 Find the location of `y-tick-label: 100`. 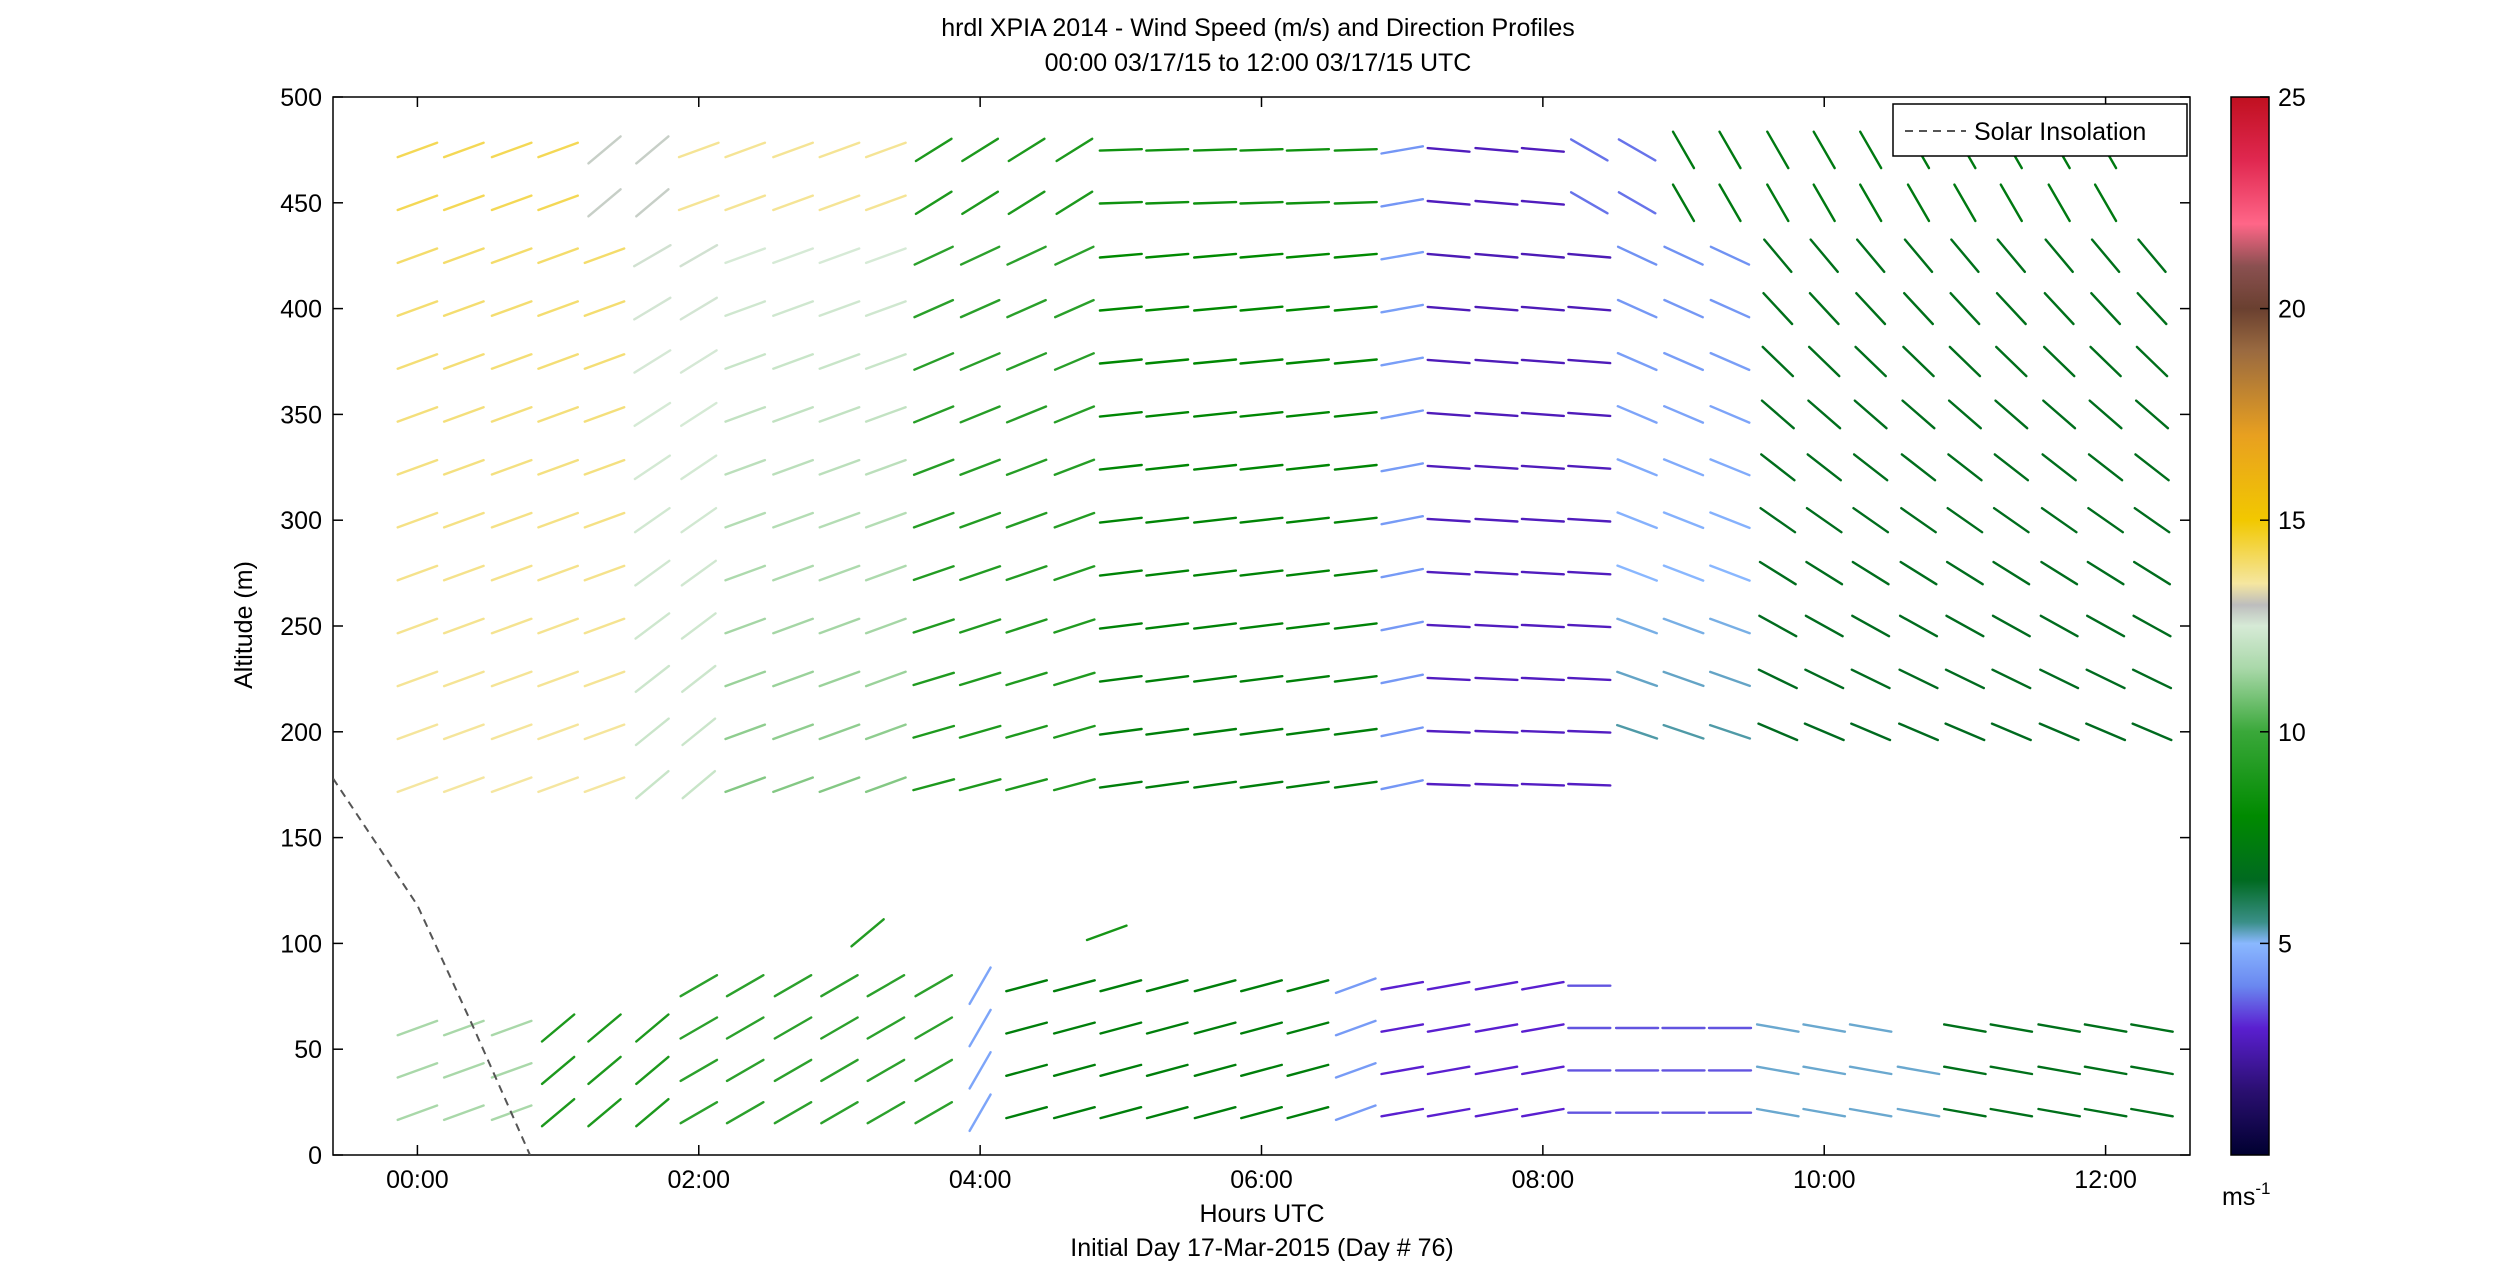

y-tick-label: 100 is located at coordinates (301, 944).